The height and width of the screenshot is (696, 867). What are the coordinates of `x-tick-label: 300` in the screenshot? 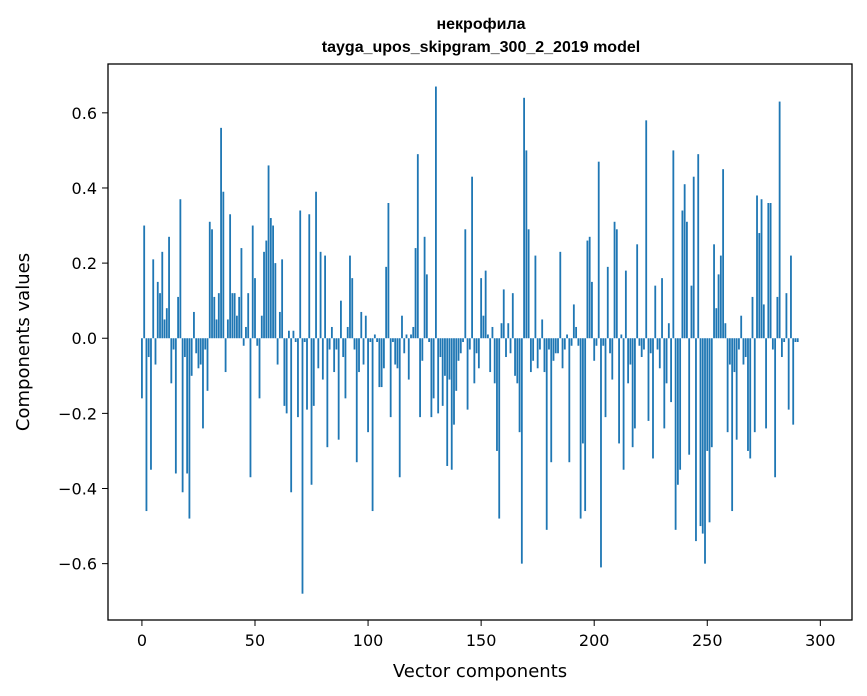 It's located at (820, 640).